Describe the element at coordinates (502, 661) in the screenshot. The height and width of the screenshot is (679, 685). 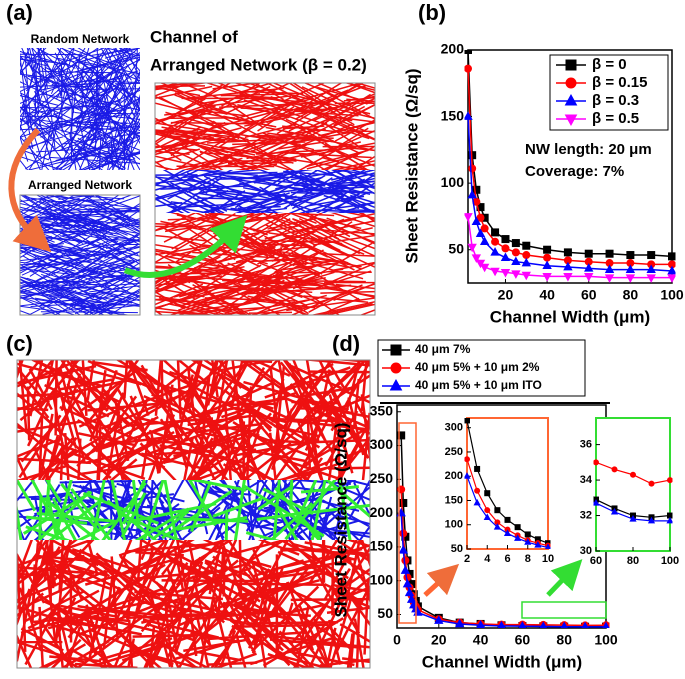
I see `x-axis-label: Channel Width (μm)` at that location.